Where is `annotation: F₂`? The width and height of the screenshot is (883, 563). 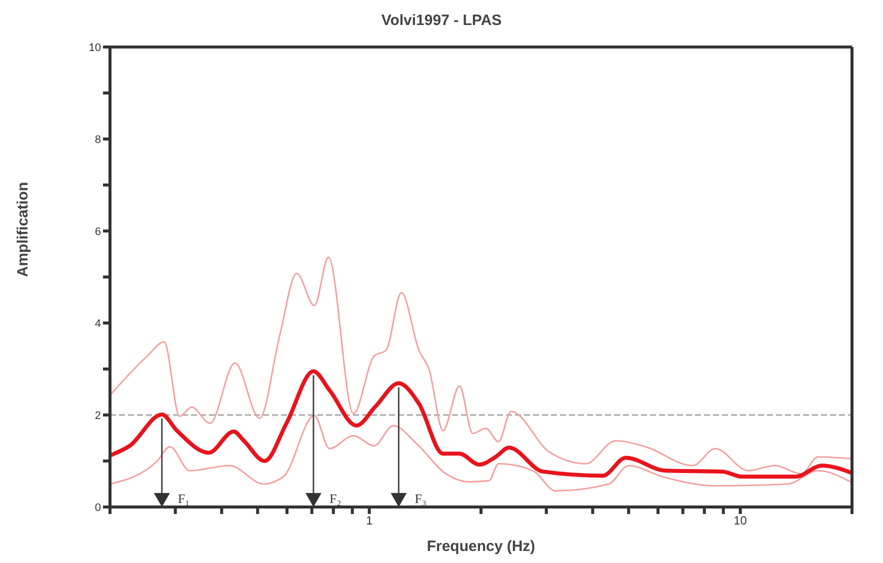
annotation: F₂ is located at coordinates (335, 498).